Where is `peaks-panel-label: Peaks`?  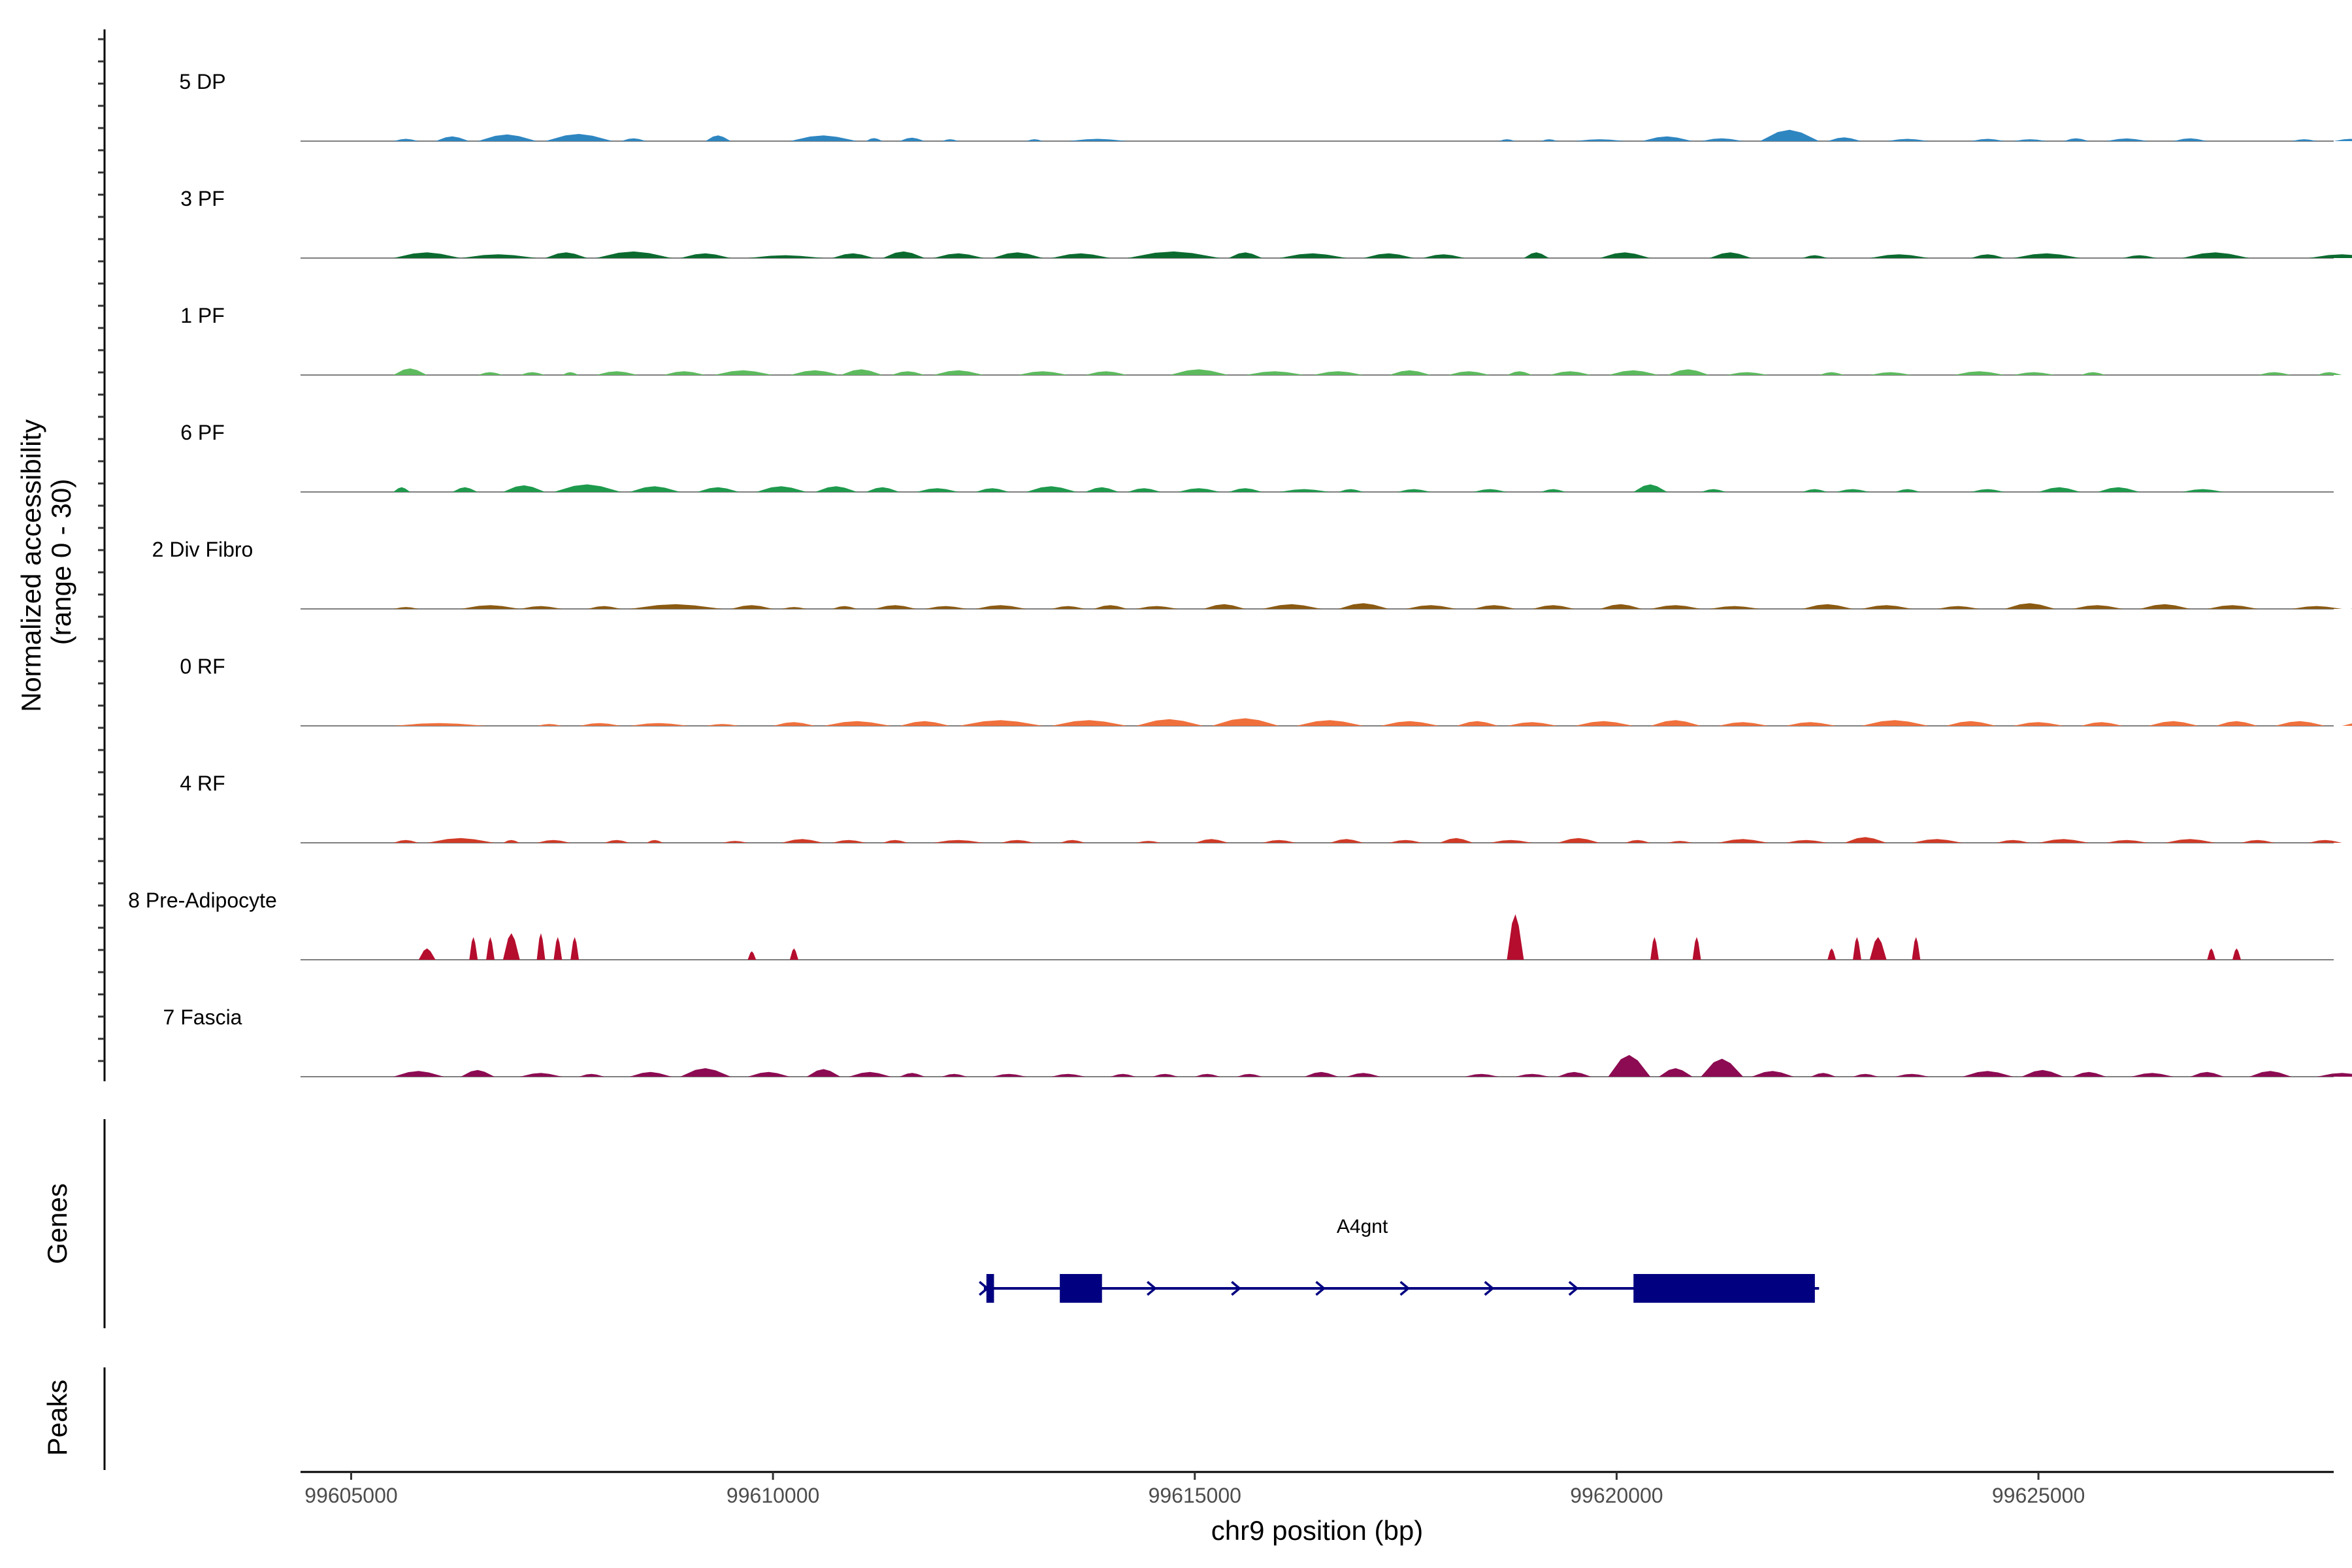 peaks-panel-label: Peaks is located at coordinates (57, 1418).